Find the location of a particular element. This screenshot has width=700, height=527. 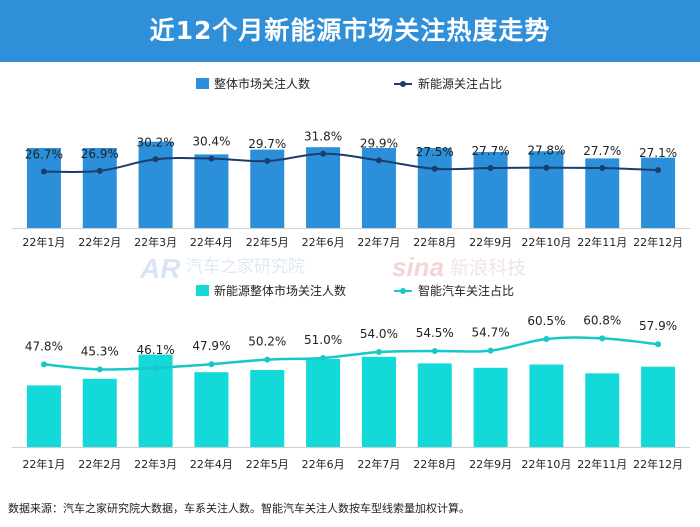

title-banner is located at coordinates (350, 31).